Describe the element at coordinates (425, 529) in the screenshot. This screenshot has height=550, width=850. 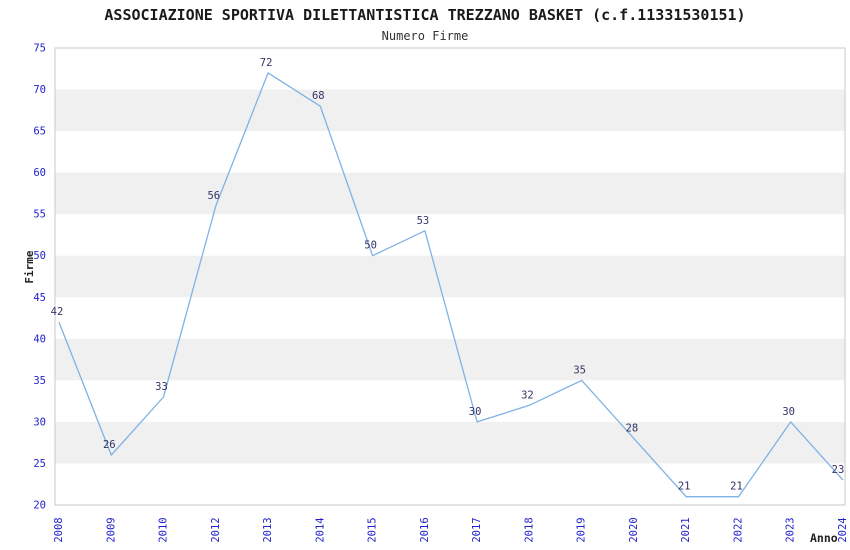
I see `x-tick-label: 2016` at that location.